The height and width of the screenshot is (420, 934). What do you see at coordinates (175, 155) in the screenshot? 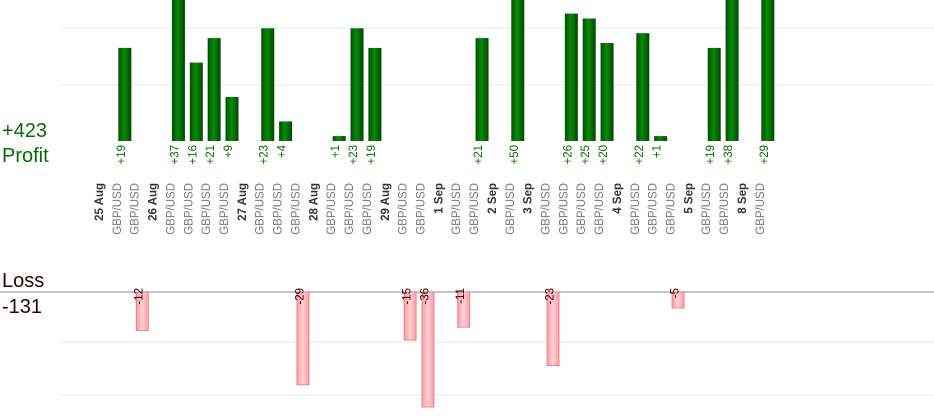
I see `profit-value-label: +37` at bounding box center [175, 155].